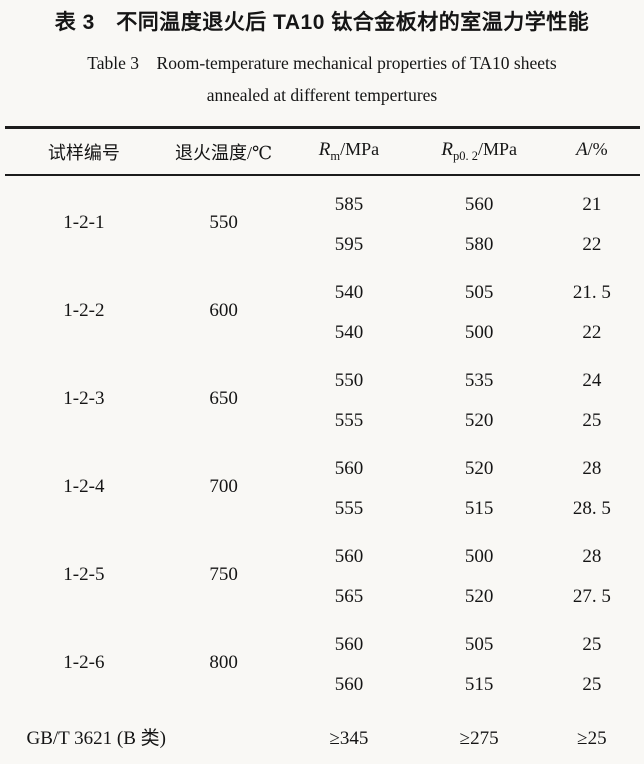  I want to click on elongation-unit: /%, so click(597, 149).